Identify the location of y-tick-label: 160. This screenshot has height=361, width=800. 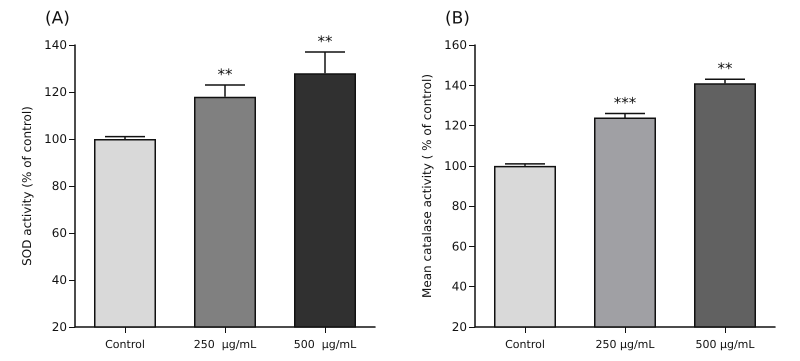
(455, 45).